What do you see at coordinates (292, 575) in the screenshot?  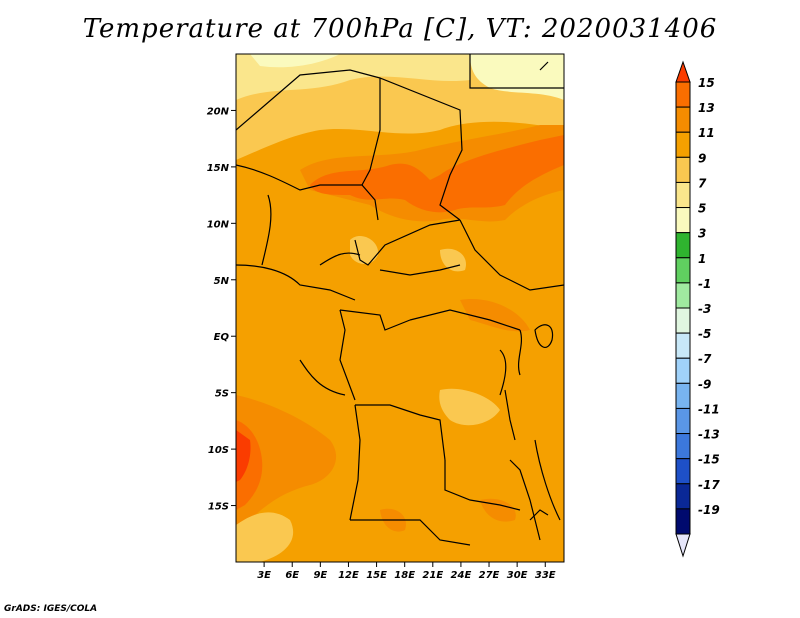 I see `x-tick-label: 6E` at bounding box center [292, 575].